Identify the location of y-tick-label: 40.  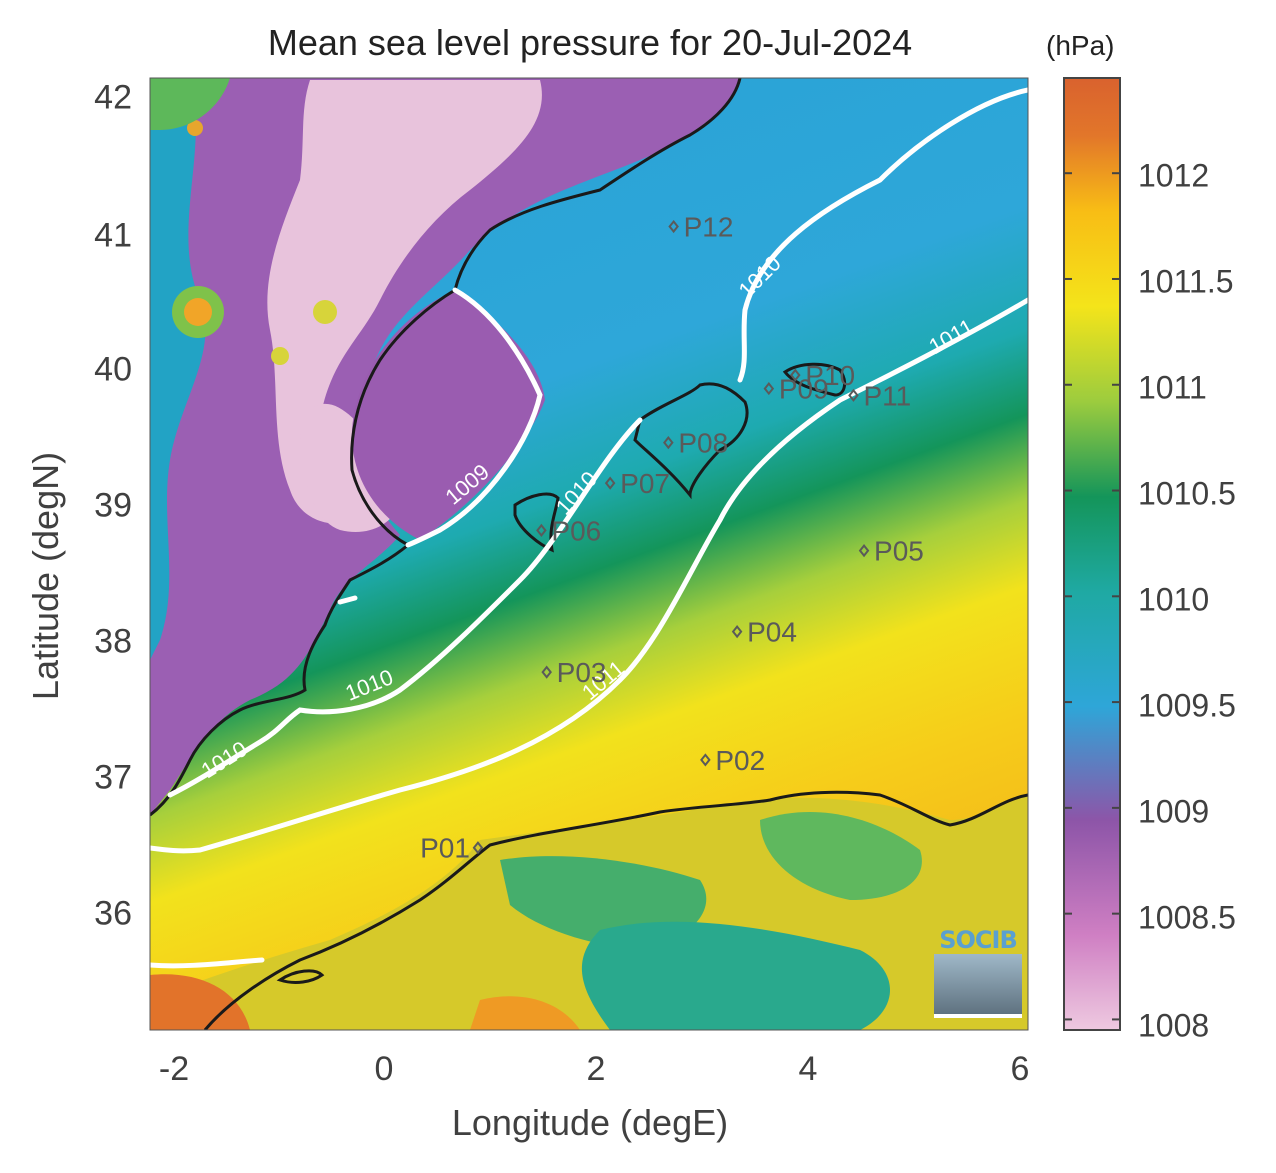
(113, 369).